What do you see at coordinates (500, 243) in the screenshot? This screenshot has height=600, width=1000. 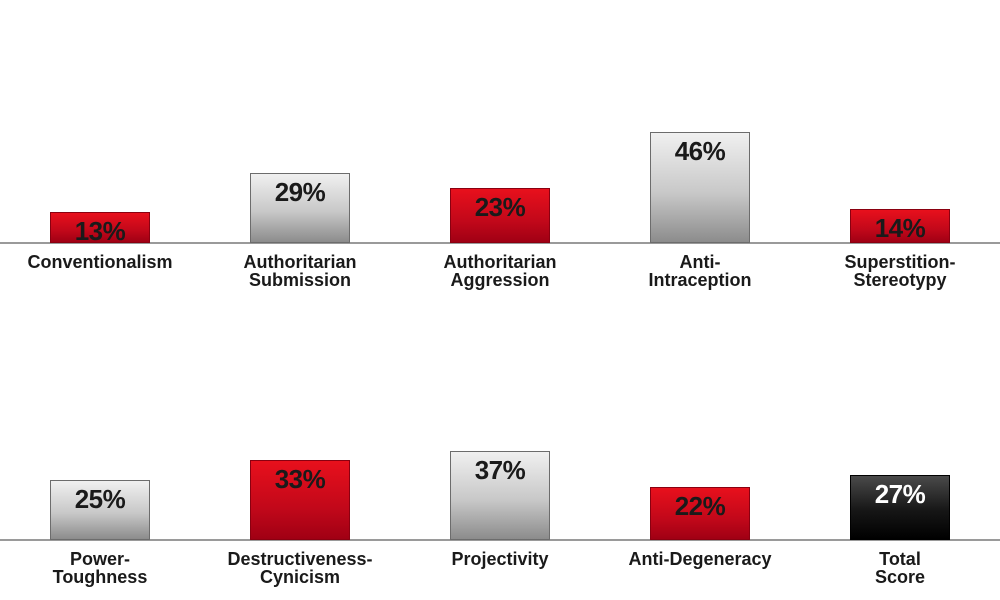 I see `chart-1-baseline` at bounding box center [500, 243].